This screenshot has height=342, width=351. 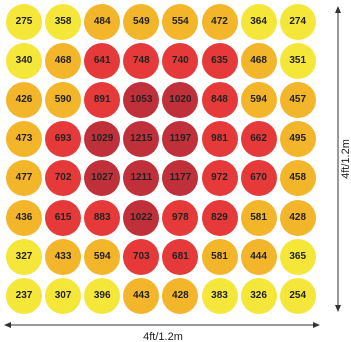 I want to click on grid-cell: 237, so click(x=24, y=295).